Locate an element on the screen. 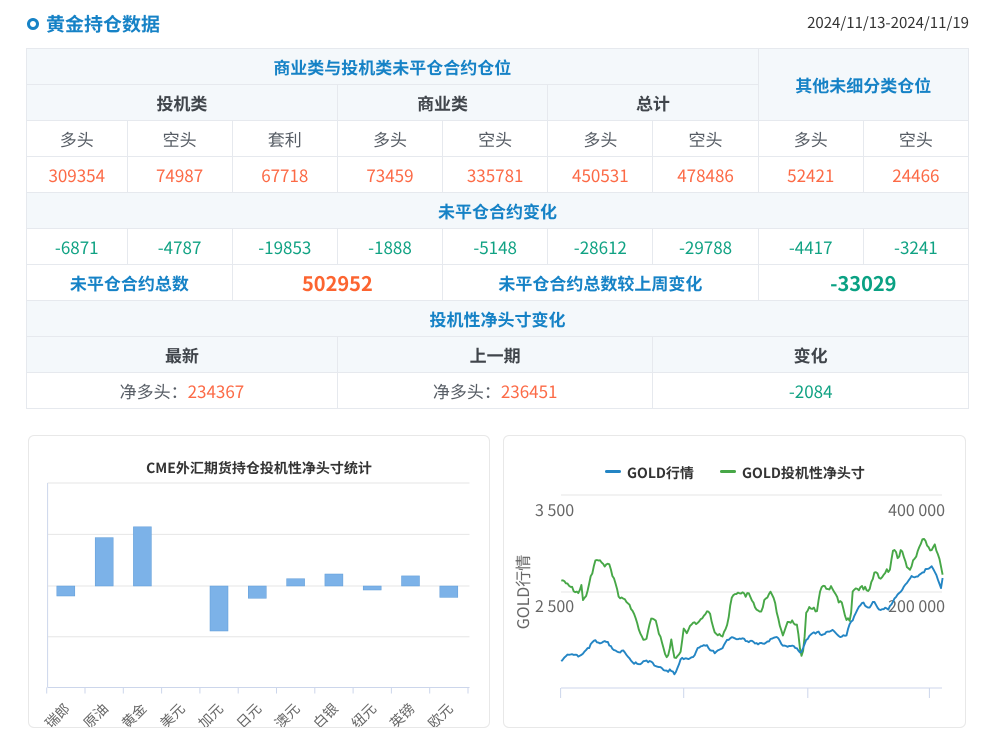 This screenshot has width=991, height=734. svg-text: 200 000 is located at coordinates (916, 605).